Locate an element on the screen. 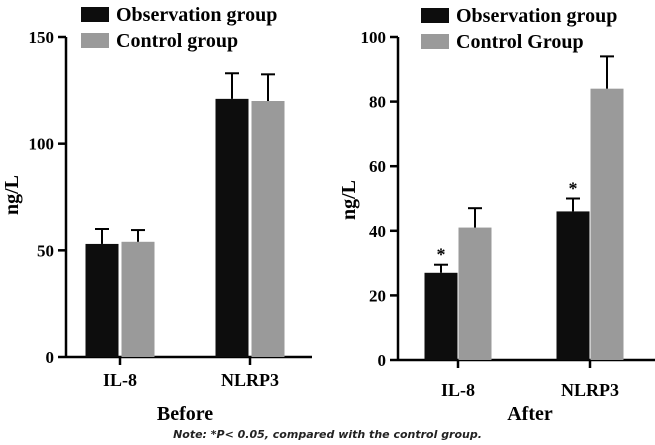 The width and height of the screenshot is (655, 445). panel-2-sig-marker-nlrp3-series-1: * is located at coordinates (573, 189).